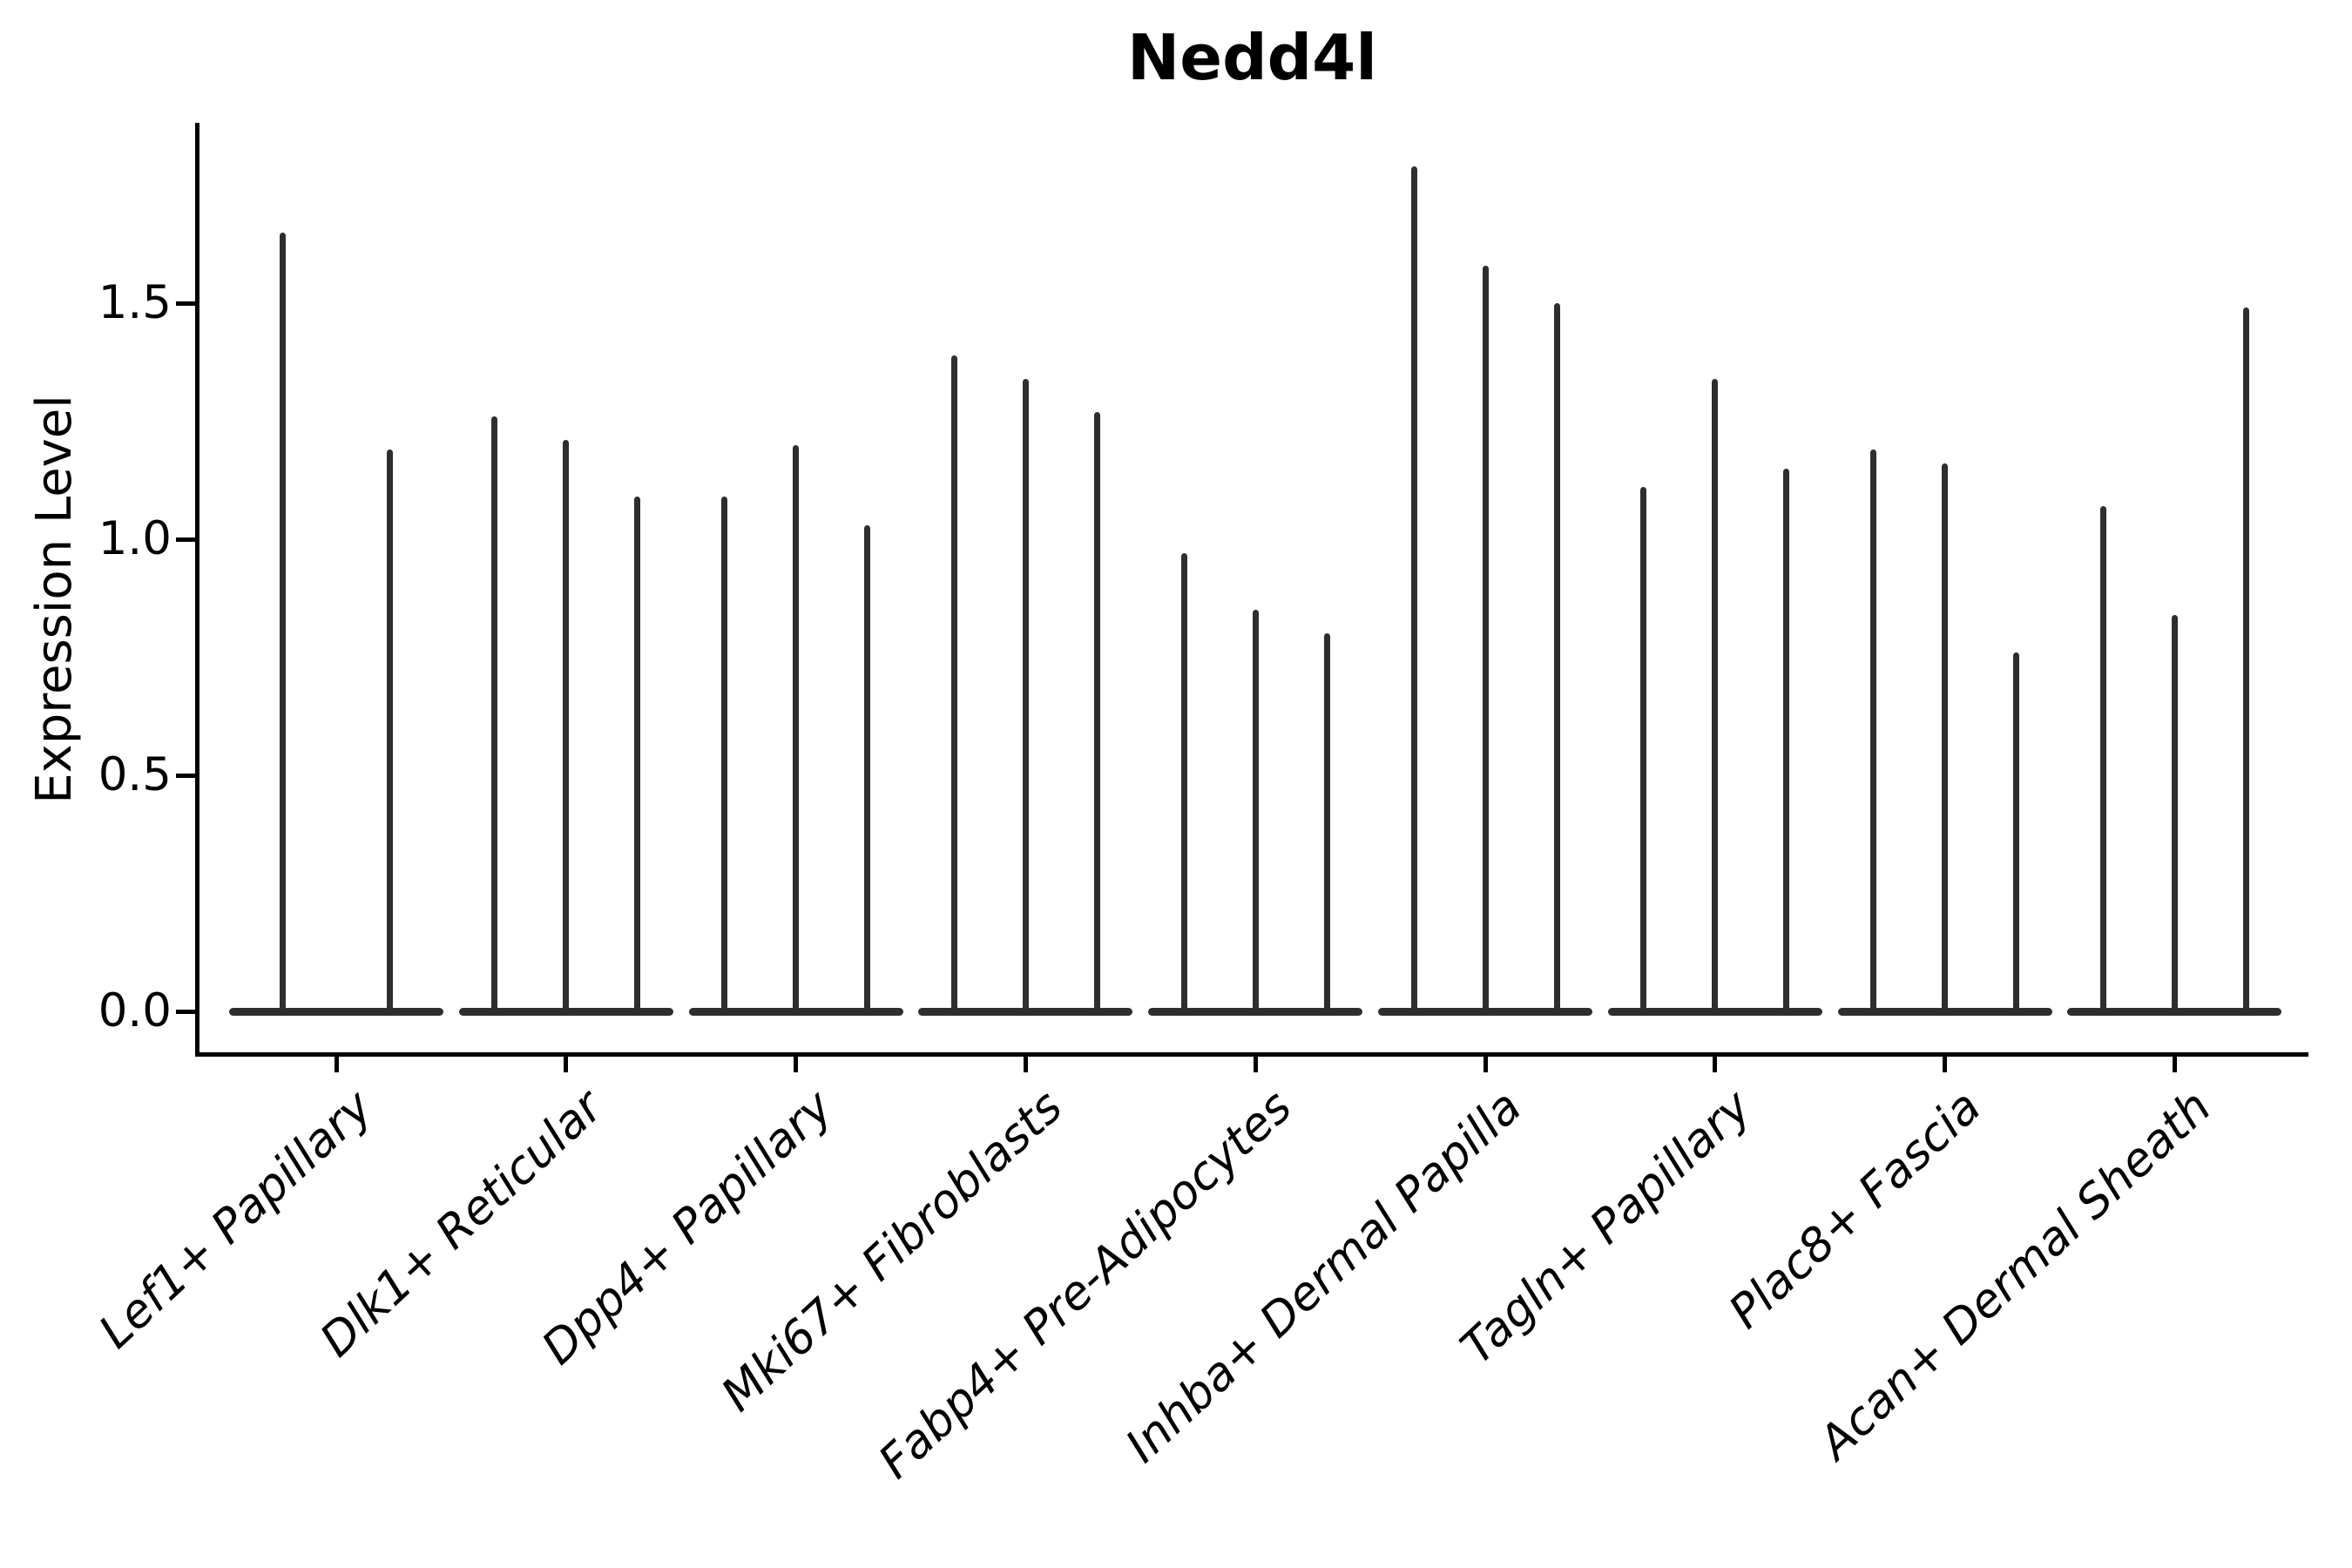 This screenshot has height=1568, width=2352. Describe the element at coordinates (1324, 1276) in the screenshot. I see `x-tick-label: Inhba+ Dermal Papilla` at that location.